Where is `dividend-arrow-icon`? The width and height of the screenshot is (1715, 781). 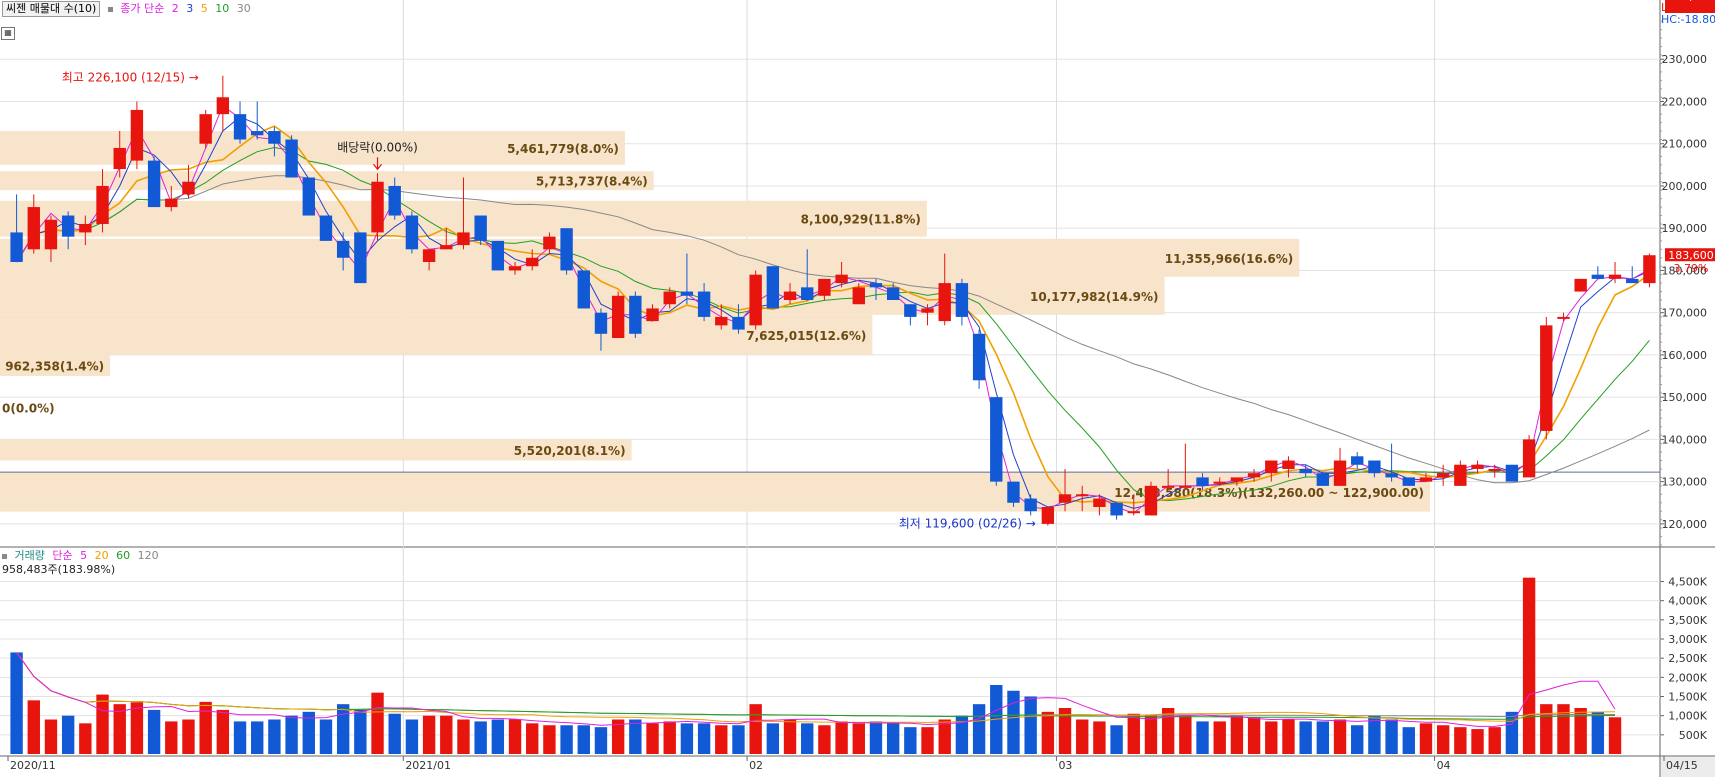 dividend-arrow-icon is located at coordinates (377, 164).